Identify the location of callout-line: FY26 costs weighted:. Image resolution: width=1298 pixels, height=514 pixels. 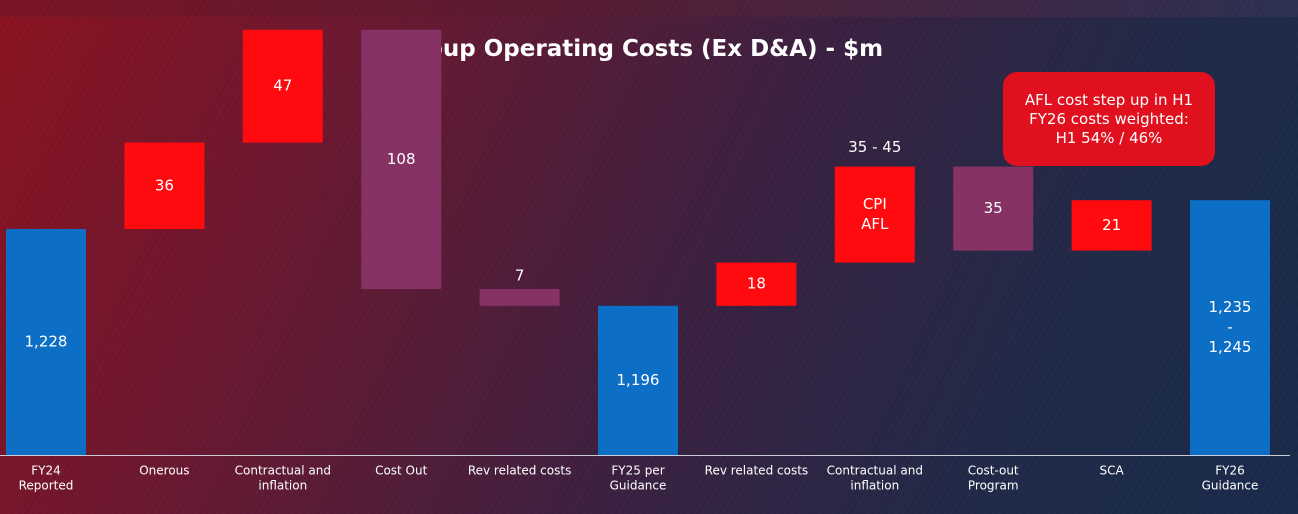
(1109, 119).